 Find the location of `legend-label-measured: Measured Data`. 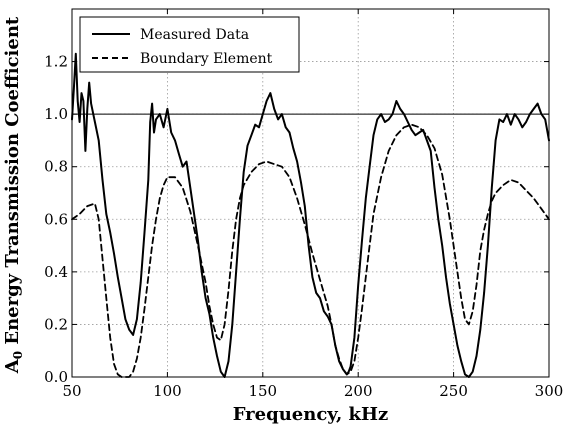

legend-label-measured: Measured Data is located at coordinates (194, 35).